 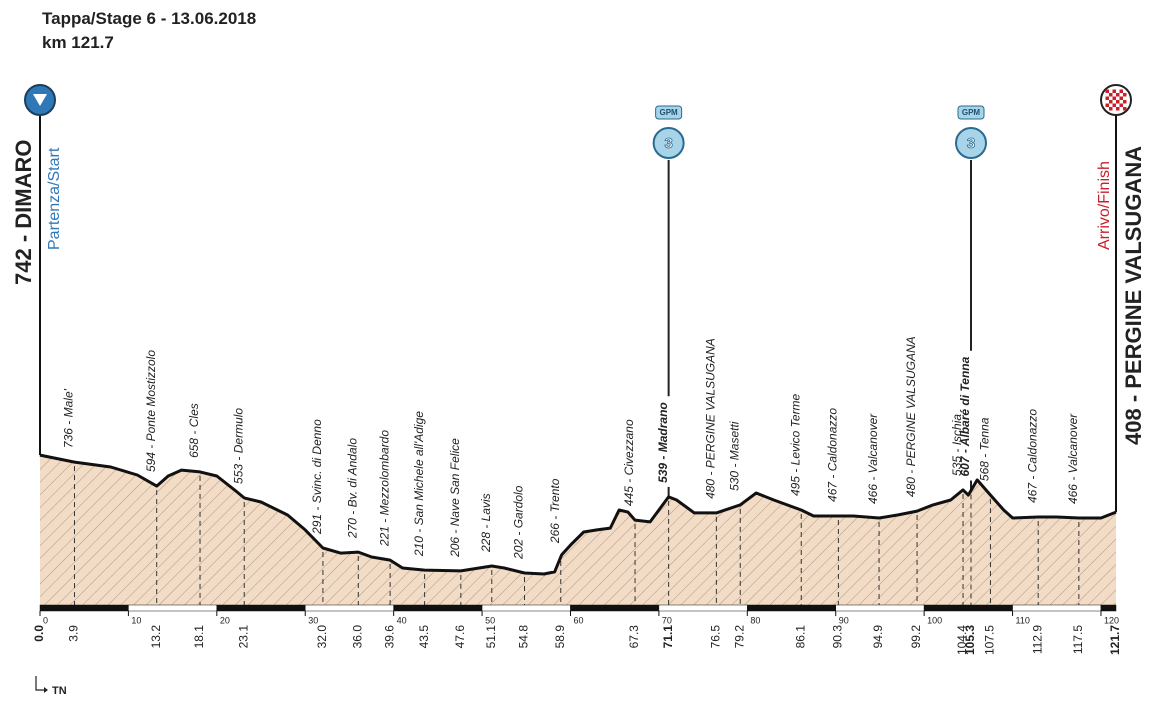 I want to click on waypoint-km: 112.9, so click(x=1037, y=639).